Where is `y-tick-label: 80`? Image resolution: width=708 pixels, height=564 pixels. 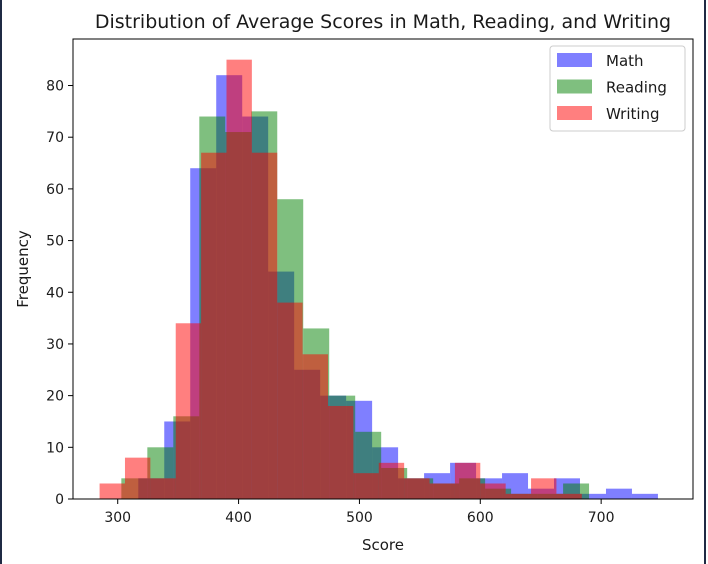 y-tick-label: 80 is located at coordinates (55, 87).